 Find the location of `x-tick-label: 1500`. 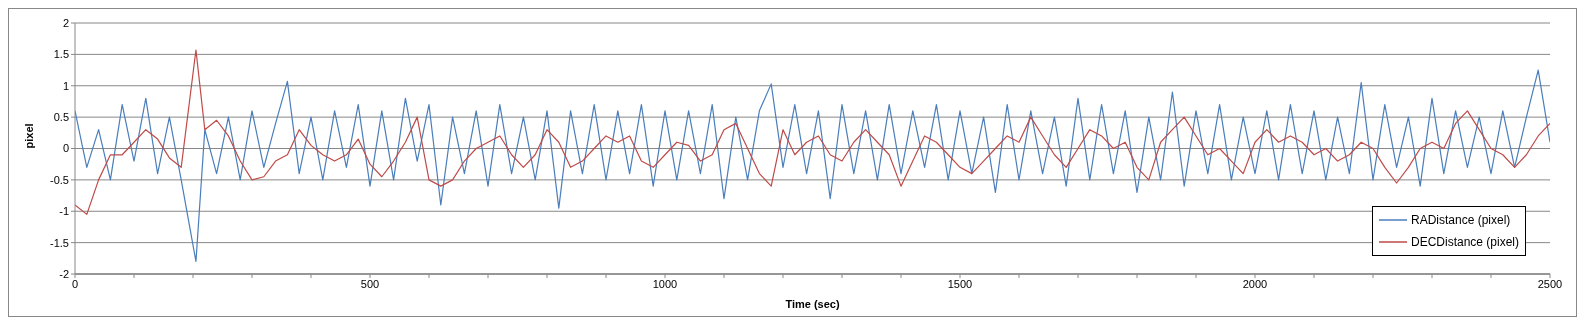

x-tick-label: 1500 is located at coordinates (960, 283).